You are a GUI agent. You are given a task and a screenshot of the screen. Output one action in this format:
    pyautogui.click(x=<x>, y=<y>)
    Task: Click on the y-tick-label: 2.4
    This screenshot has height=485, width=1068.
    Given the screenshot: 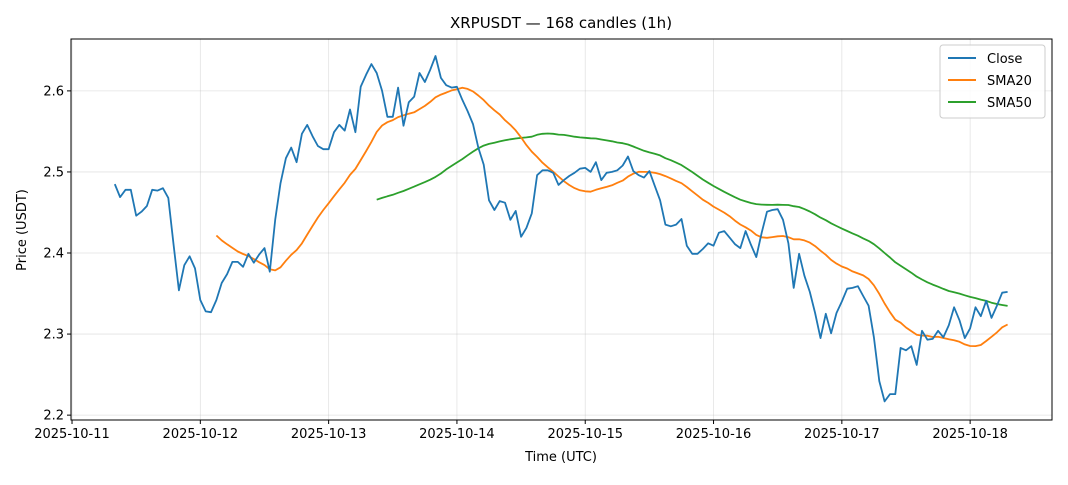 What is the action you would take?
    pyautogui.click(x=53, y=254)
    